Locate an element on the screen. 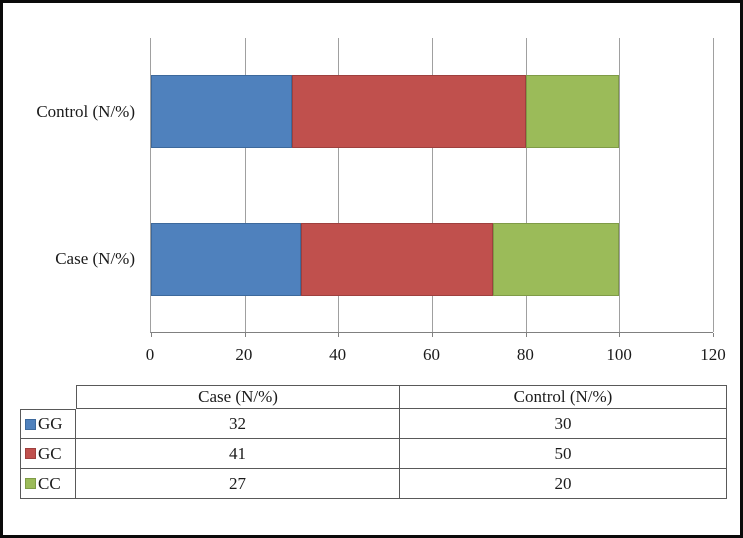 This screenshot has height=538, width=743. table-value-cell: 41 is located at coordinates (238, 454).